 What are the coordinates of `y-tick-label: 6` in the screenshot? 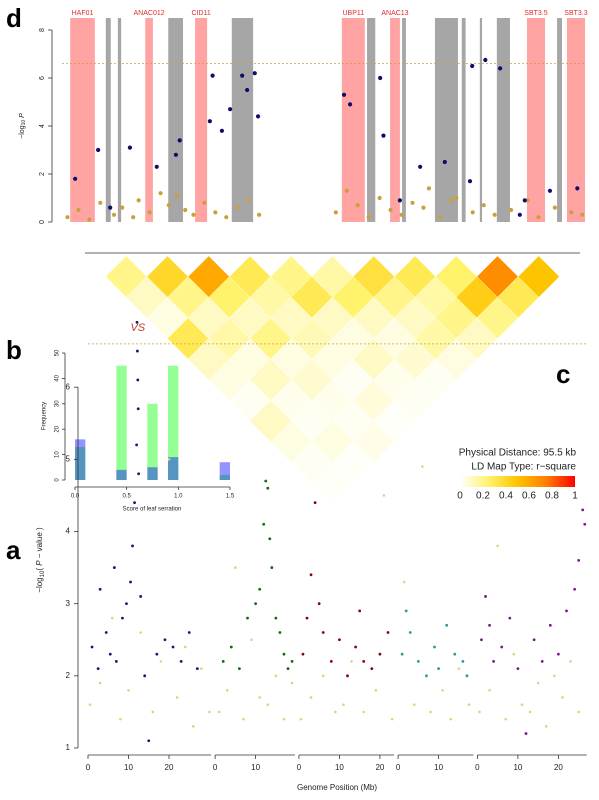 It's located at (42, 78).